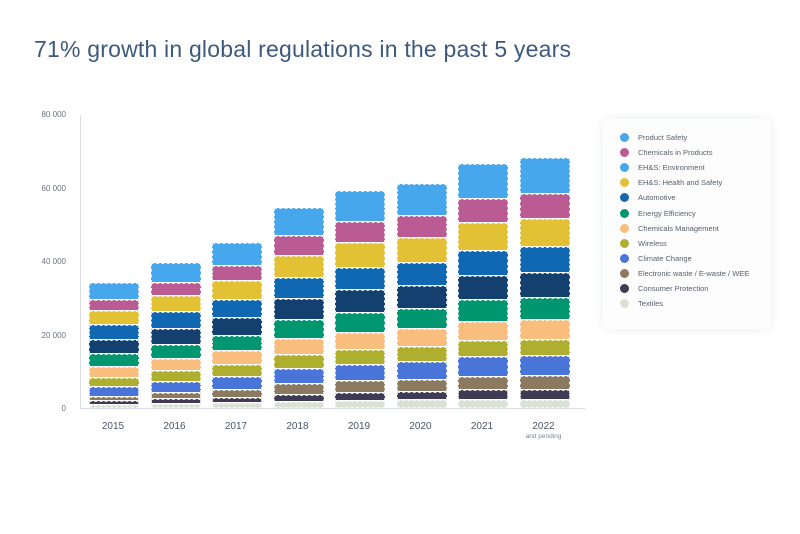  Describe the element at coordinates (359, 426) in the screenshot. I see `x-axis-label-2019: 2019` at that location.